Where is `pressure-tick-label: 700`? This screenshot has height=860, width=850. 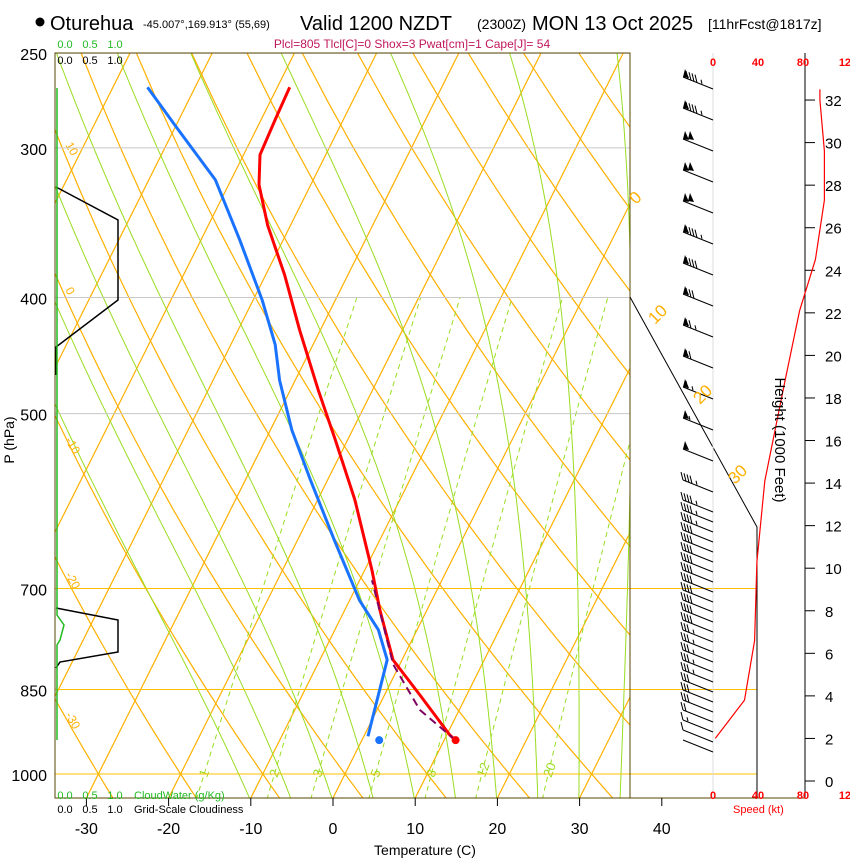
pressure-tick-label: 700 is located at coordinates (33, 591).